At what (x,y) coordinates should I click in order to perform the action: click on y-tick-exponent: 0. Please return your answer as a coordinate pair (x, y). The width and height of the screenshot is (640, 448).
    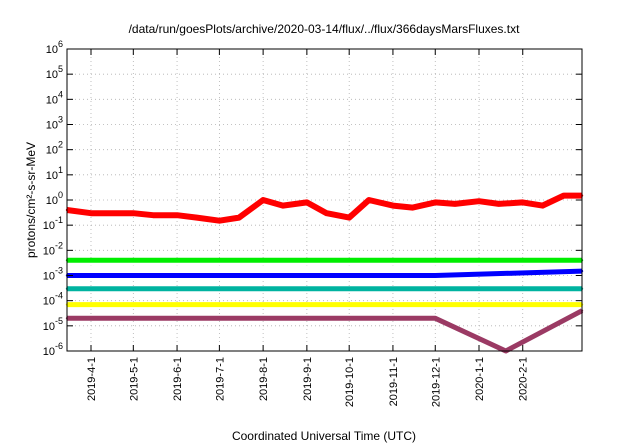
    Looking at the image, I should click on (60, 195).